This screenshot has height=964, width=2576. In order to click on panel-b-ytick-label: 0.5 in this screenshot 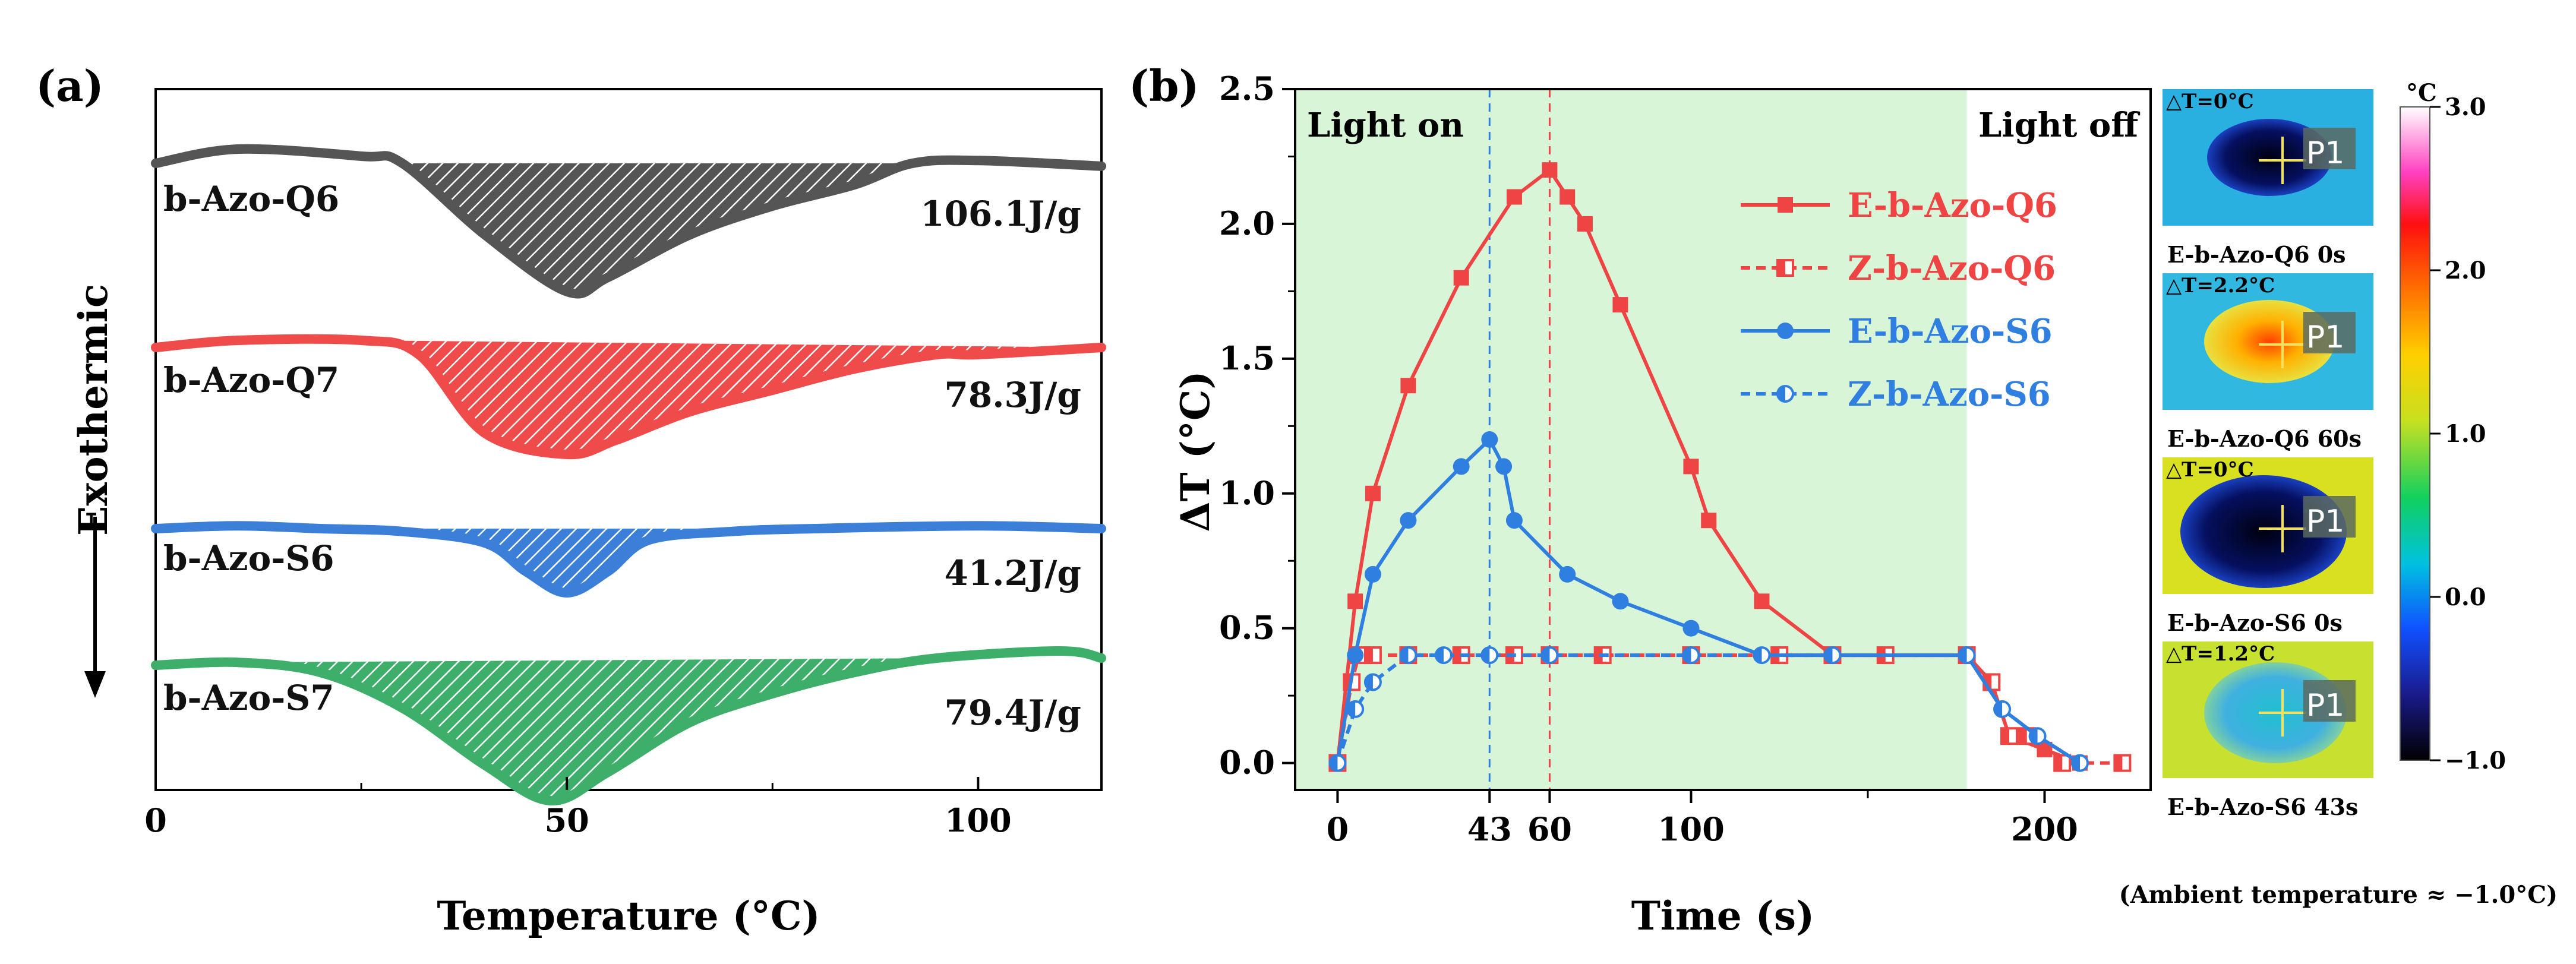, I will do `click(1247, 628)`.